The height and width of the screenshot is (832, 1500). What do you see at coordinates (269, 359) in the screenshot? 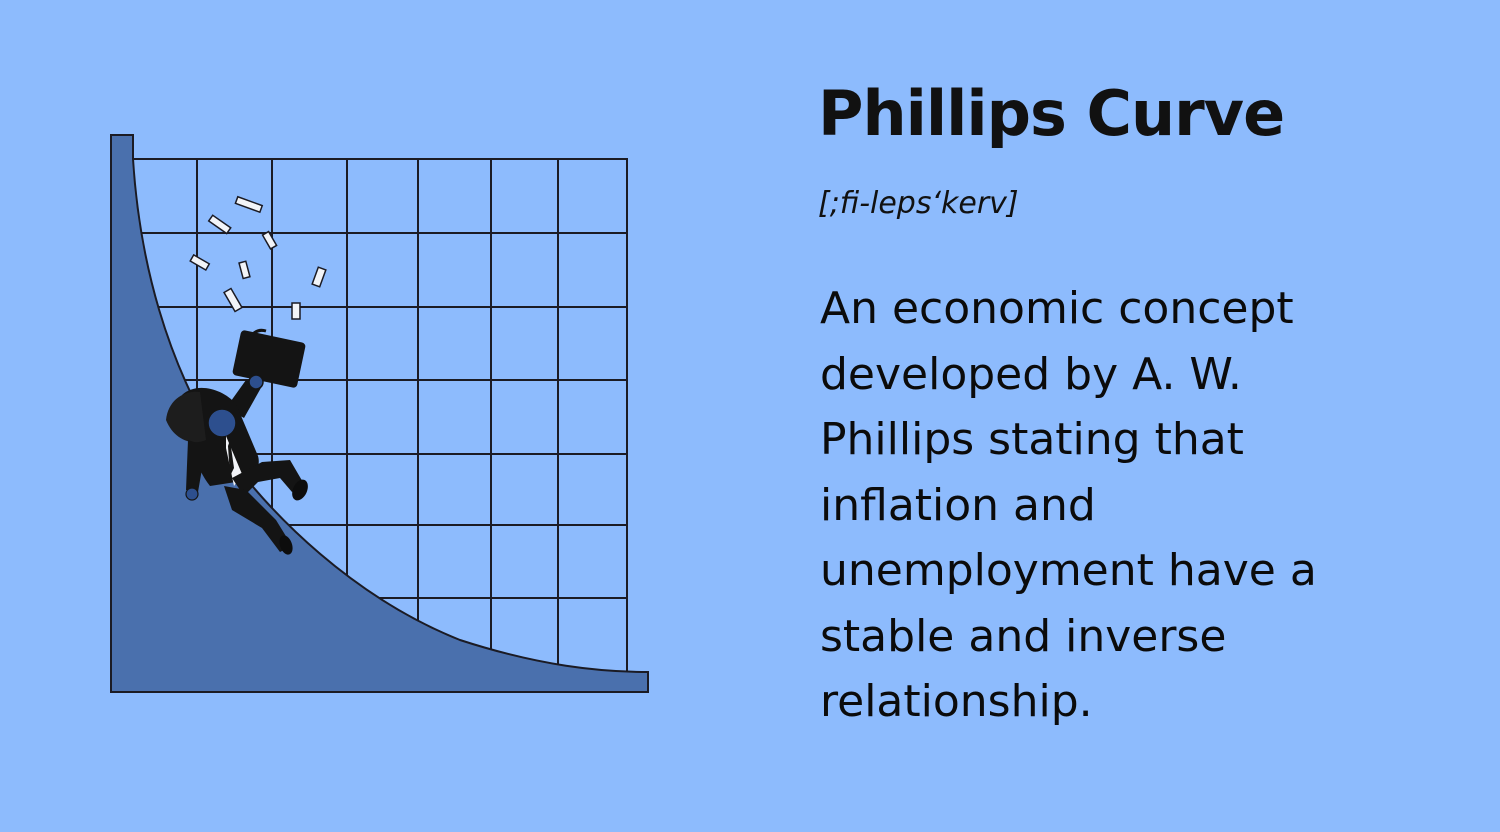
I see `briefcase` at bounding box center [269, 359].